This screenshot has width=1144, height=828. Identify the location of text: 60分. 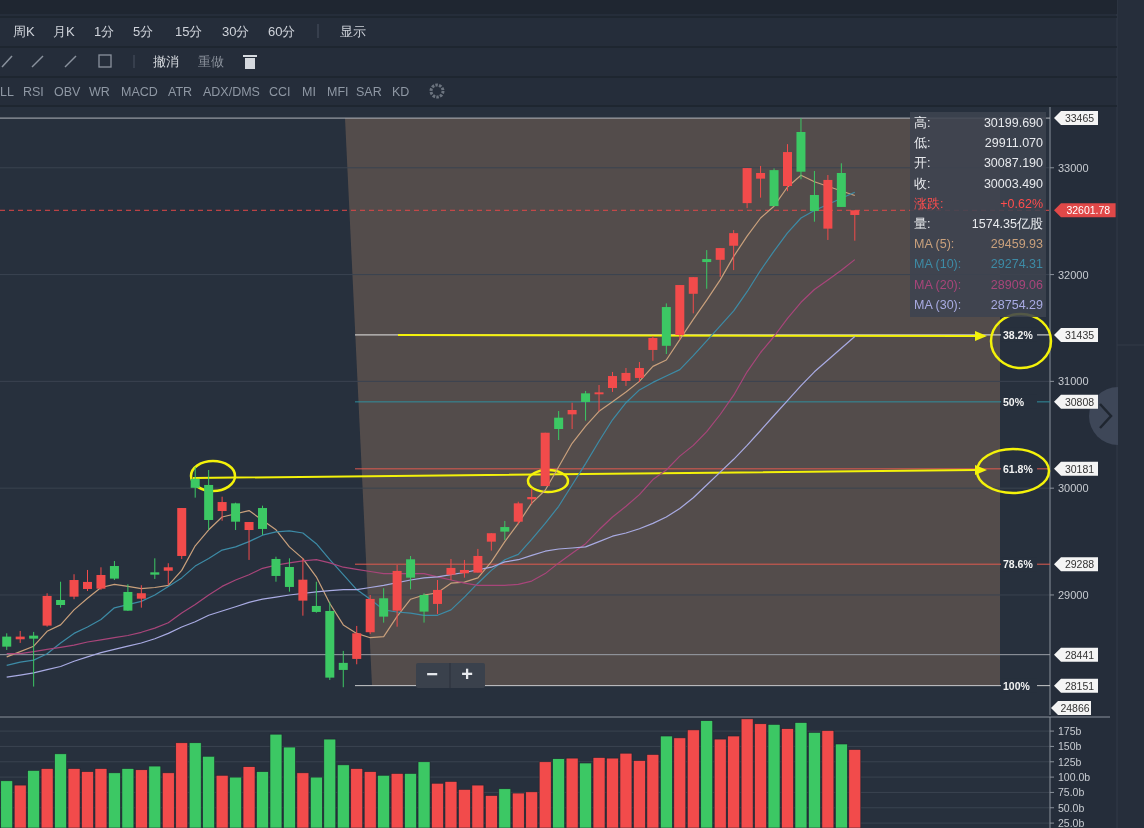
(282, 31).